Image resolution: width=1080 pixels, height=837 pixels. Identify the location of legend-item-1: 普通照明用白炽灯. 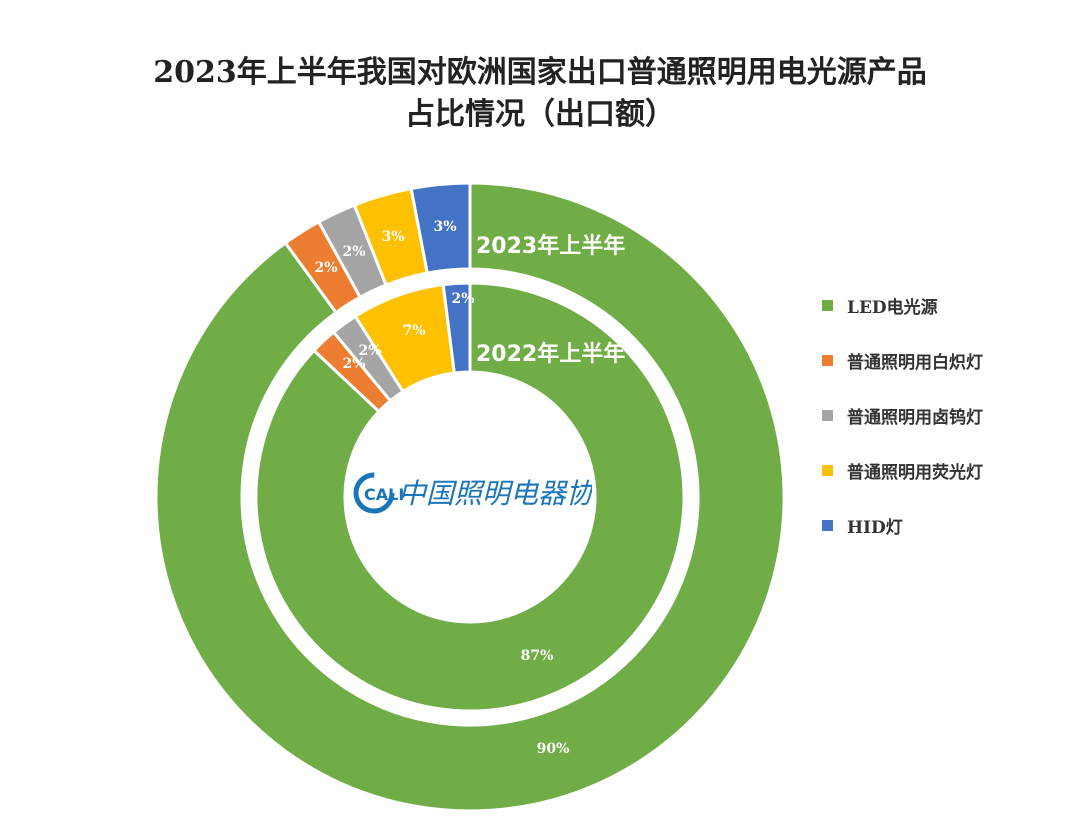
(902, 360).